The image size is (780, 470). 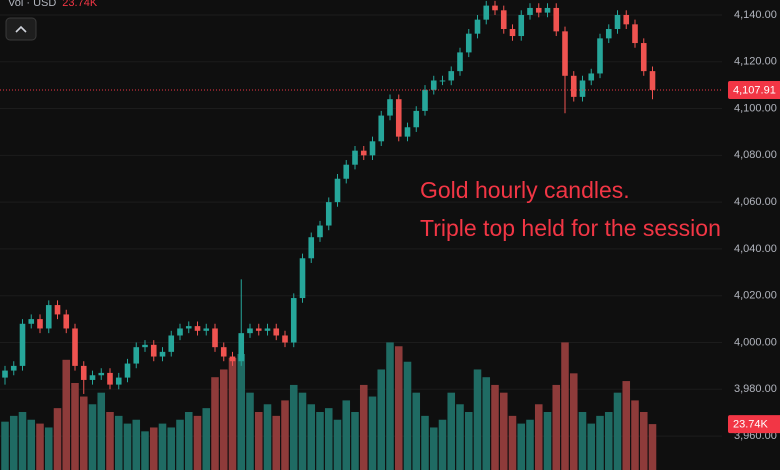 I want to click on annotation: Triple top held for the session., so click(x=573, y=228).